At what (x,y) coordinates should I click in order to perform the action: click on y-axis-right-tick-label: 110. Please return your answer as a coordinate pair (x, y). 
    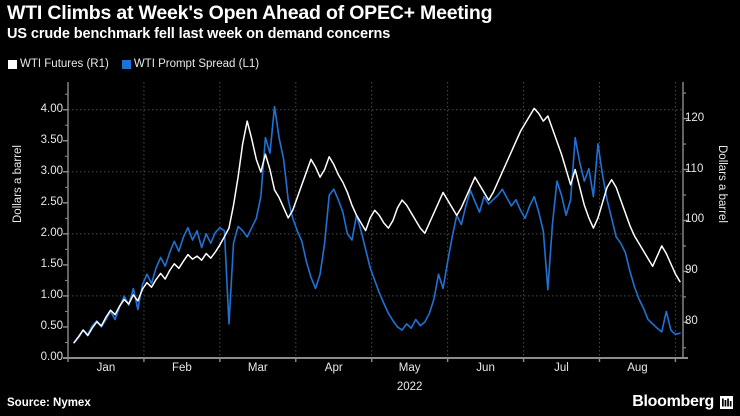
    Looking at the image, I should click on (694, 168).